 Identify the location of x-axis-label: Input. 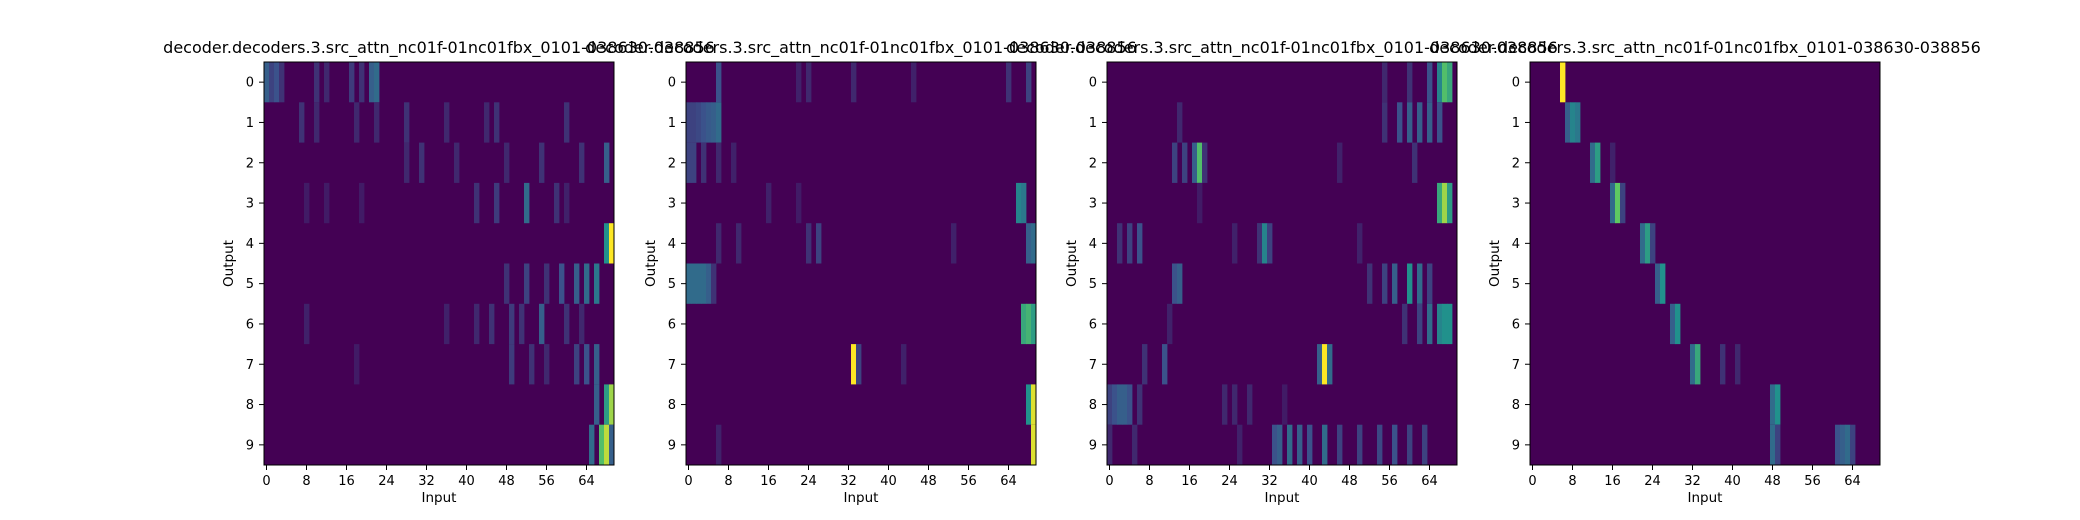
(439, 498).